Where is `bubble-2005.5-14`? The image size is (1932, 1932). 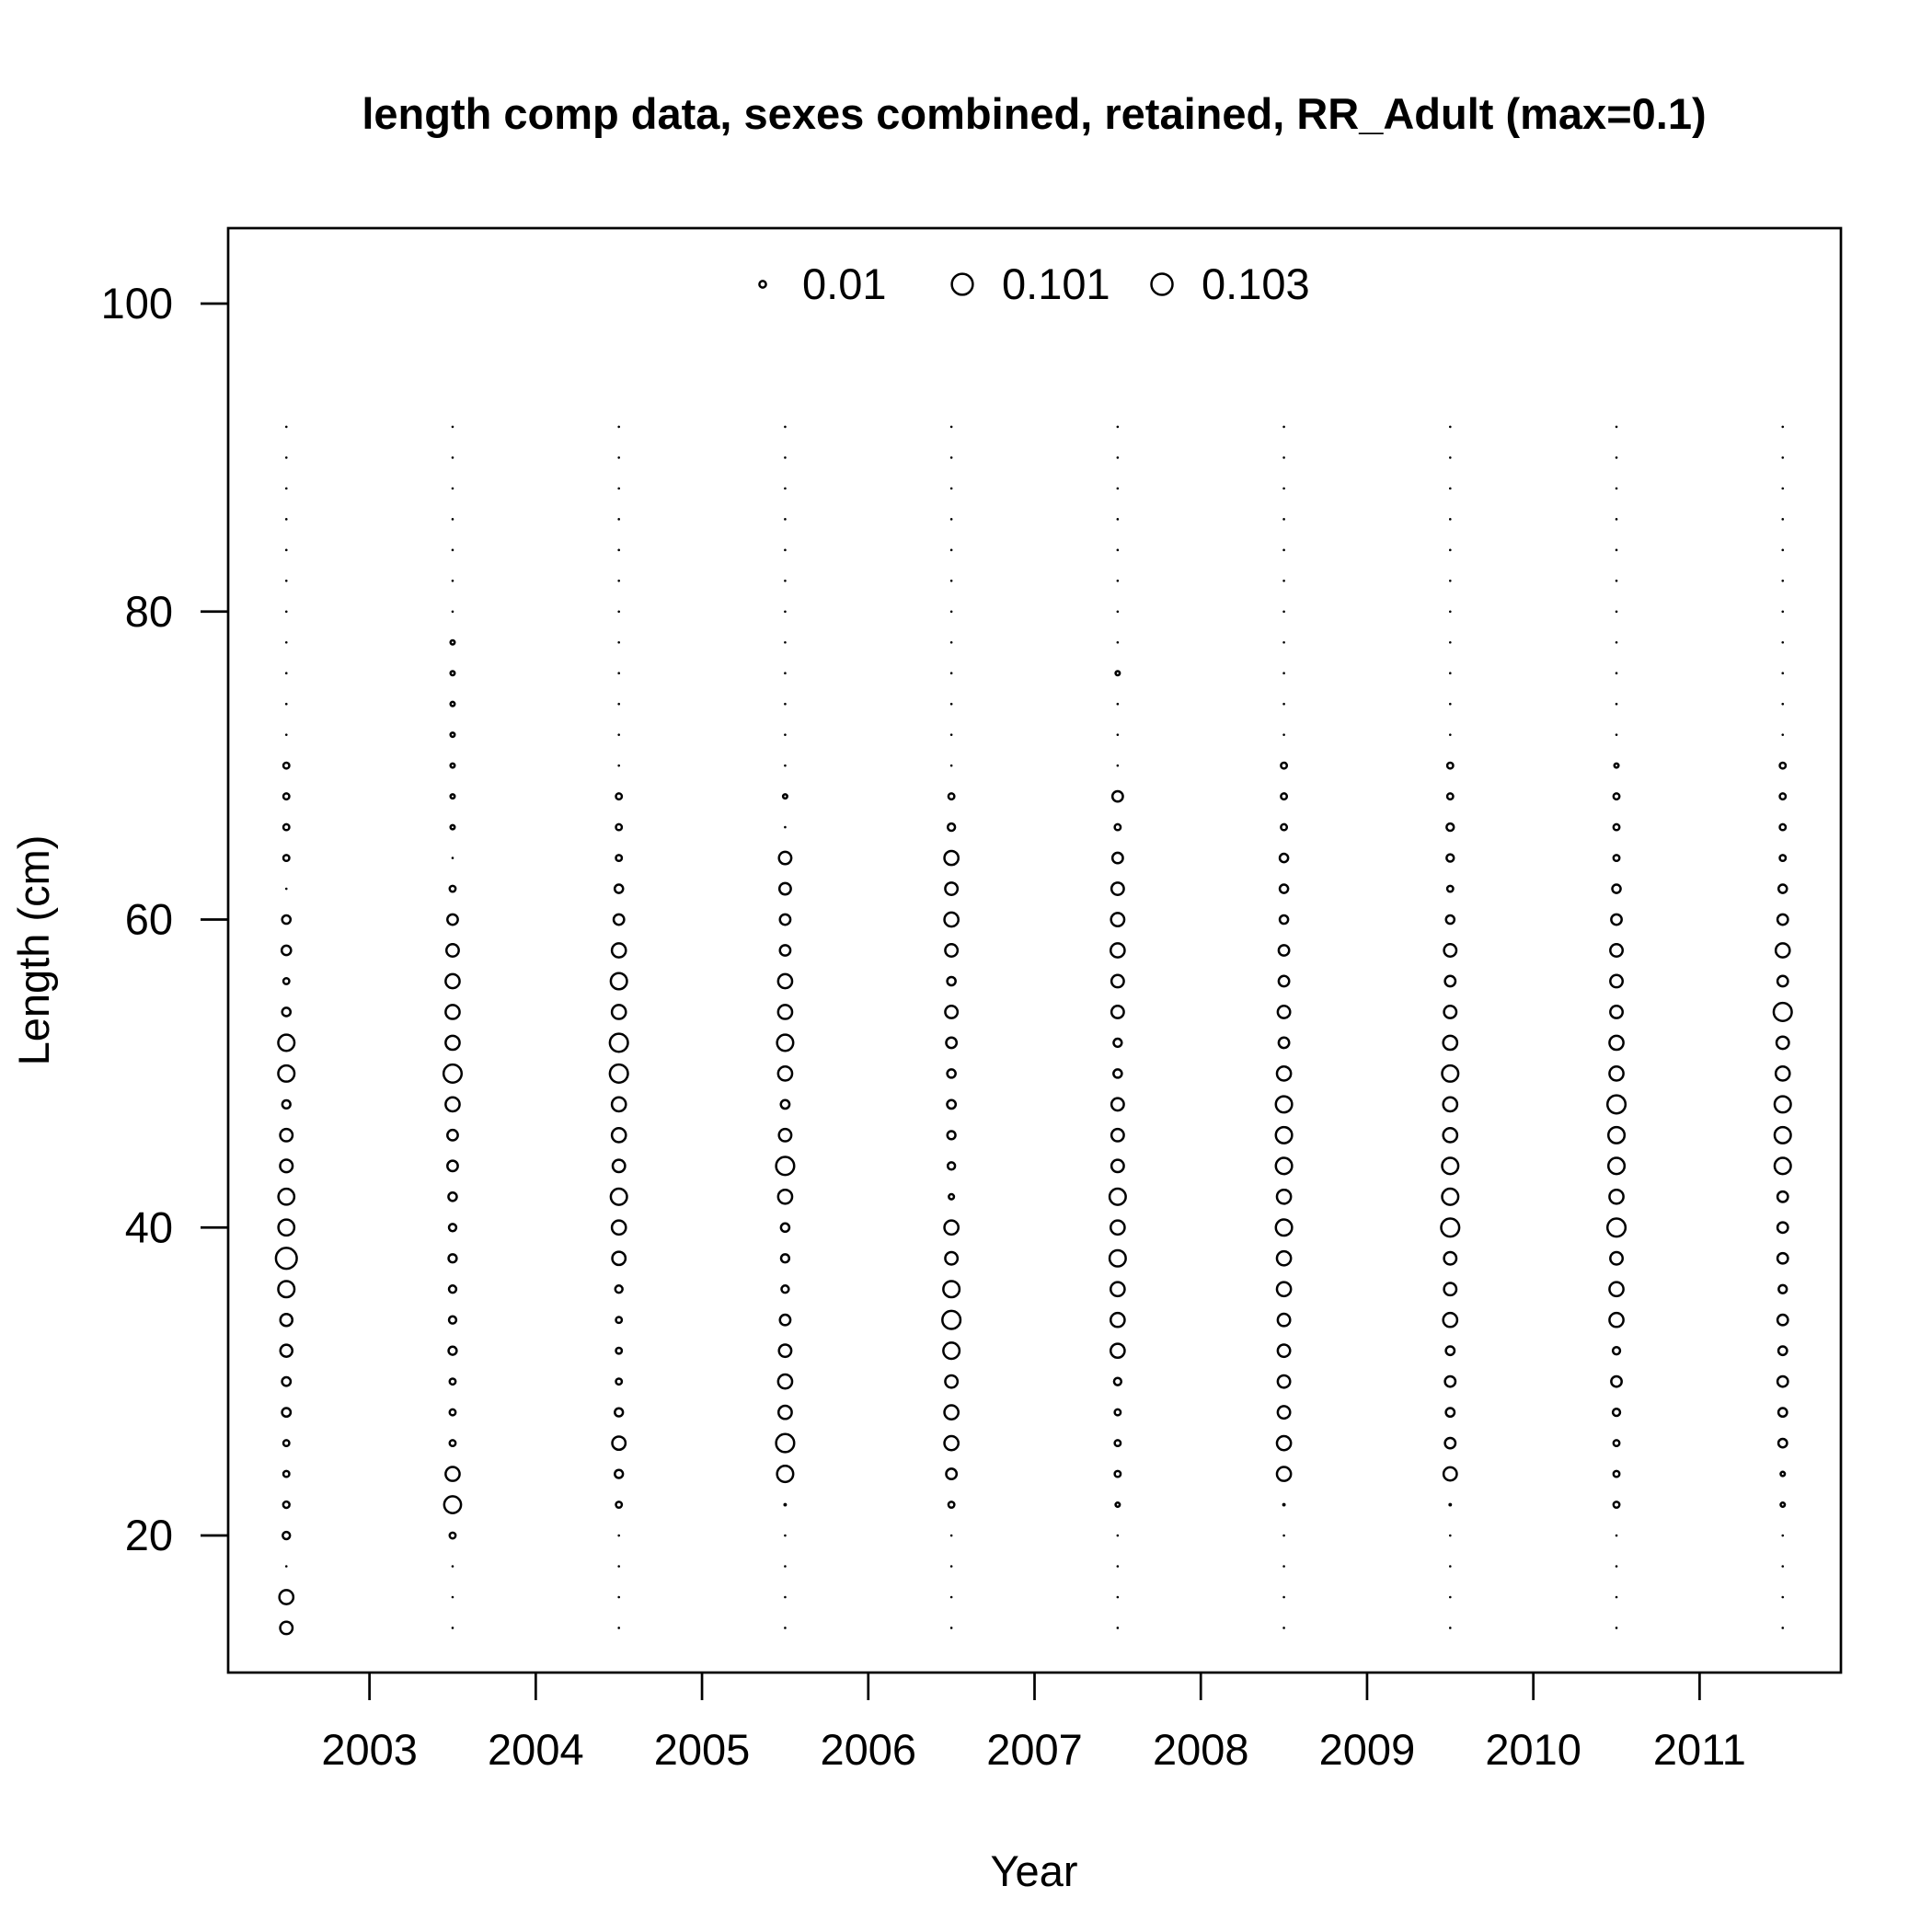 bubble-2005.5-14 is located at coordinates (785, 1628).